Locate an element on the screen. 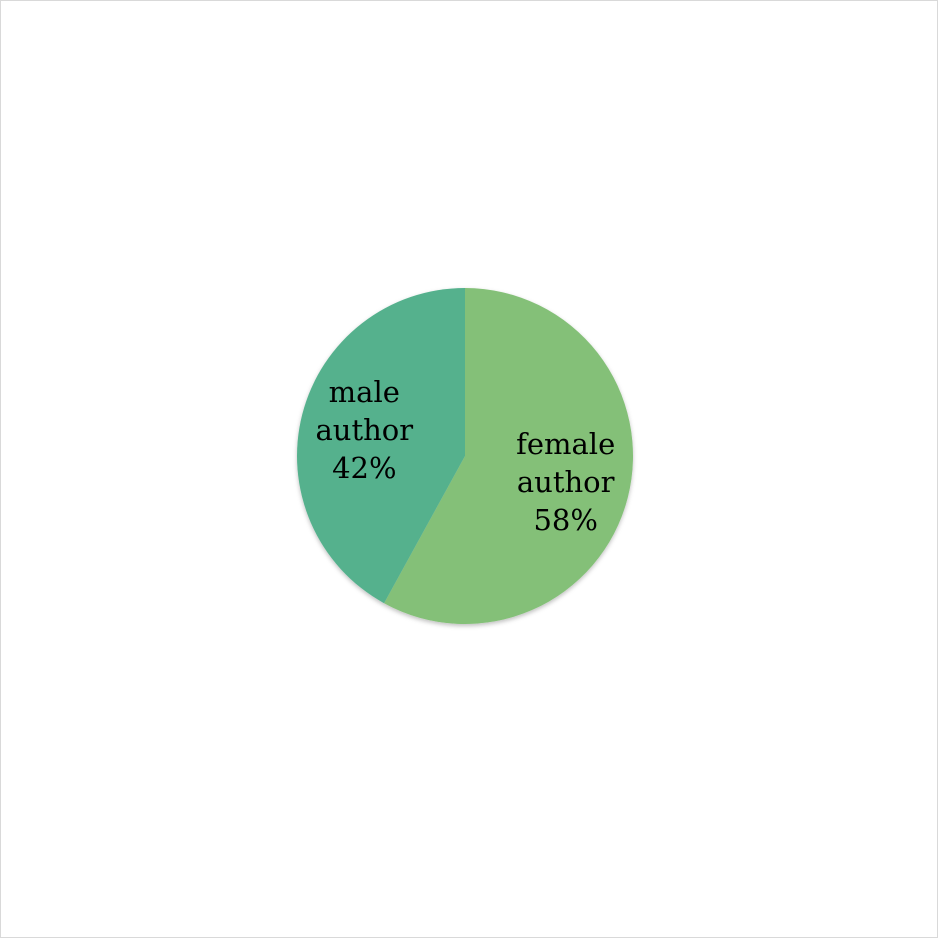 The height and width of the screenshot is (938, 938). slice-category-label: male is located at coordinates (364, 392).